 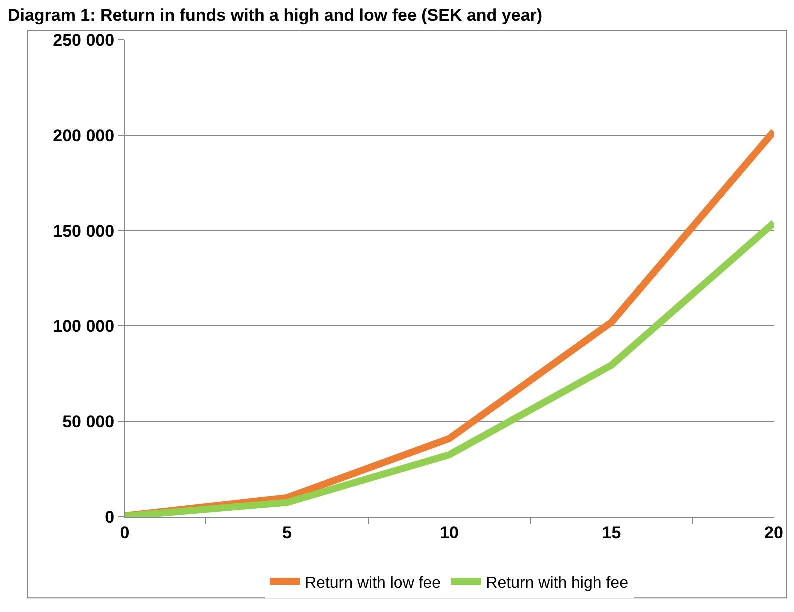 What do you see at coordinates (373, 583) in the screenshot?
I see `legend-label: Return with low fee` at bounding box center [373, 583].